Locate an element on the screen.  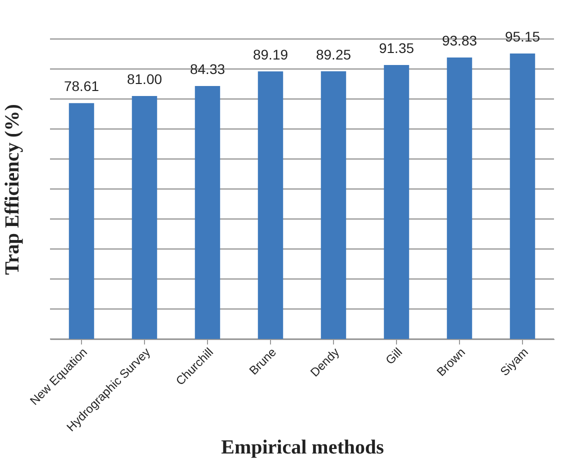
x-axis-title: Empirical methods is located at coordinates (302, 447).